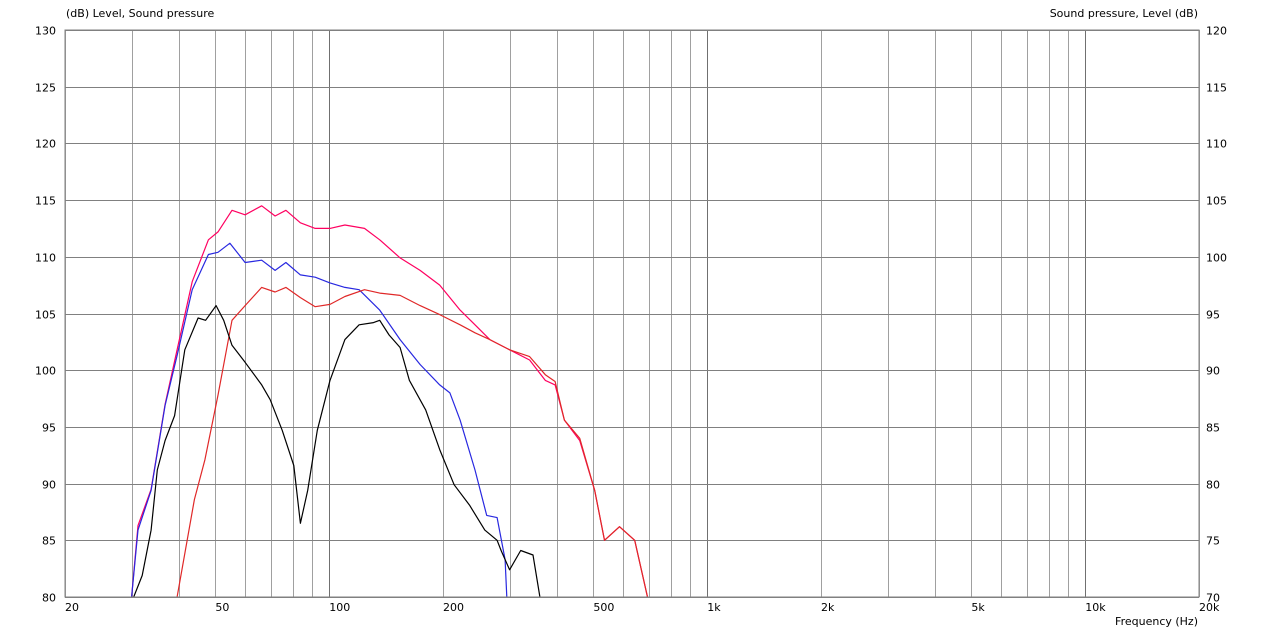  Describe the element at coordinates (1213, 315) in the screenshot. I see `y-tick-label-right: 95` at that location.